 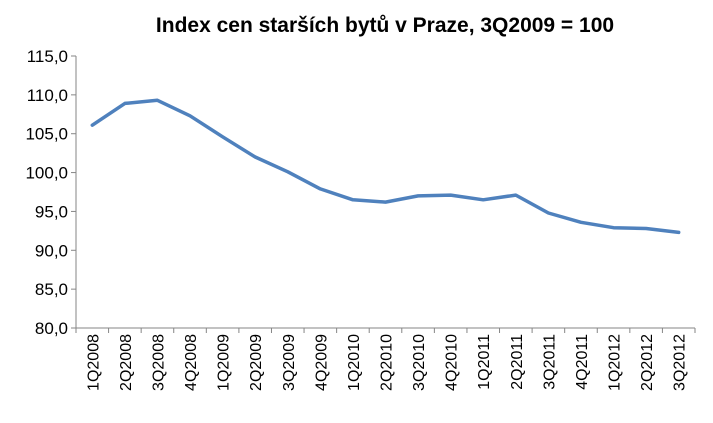 What do you see at coordinates (354, 362) in the screenshot?
I see `x-tick-label: 1Q2010` at bounding box center [354, 362].